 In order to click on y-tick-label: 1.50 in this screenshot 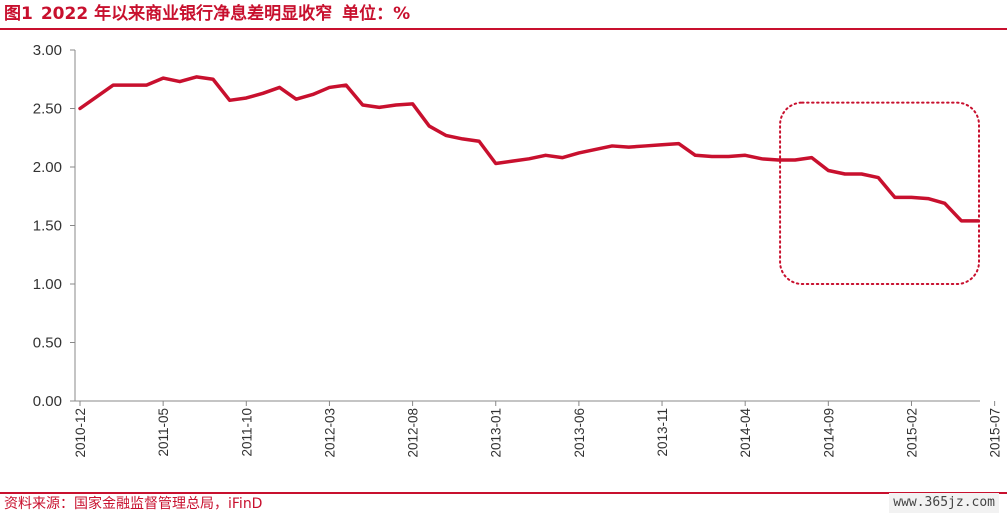, I will do `click(47, 226)`.